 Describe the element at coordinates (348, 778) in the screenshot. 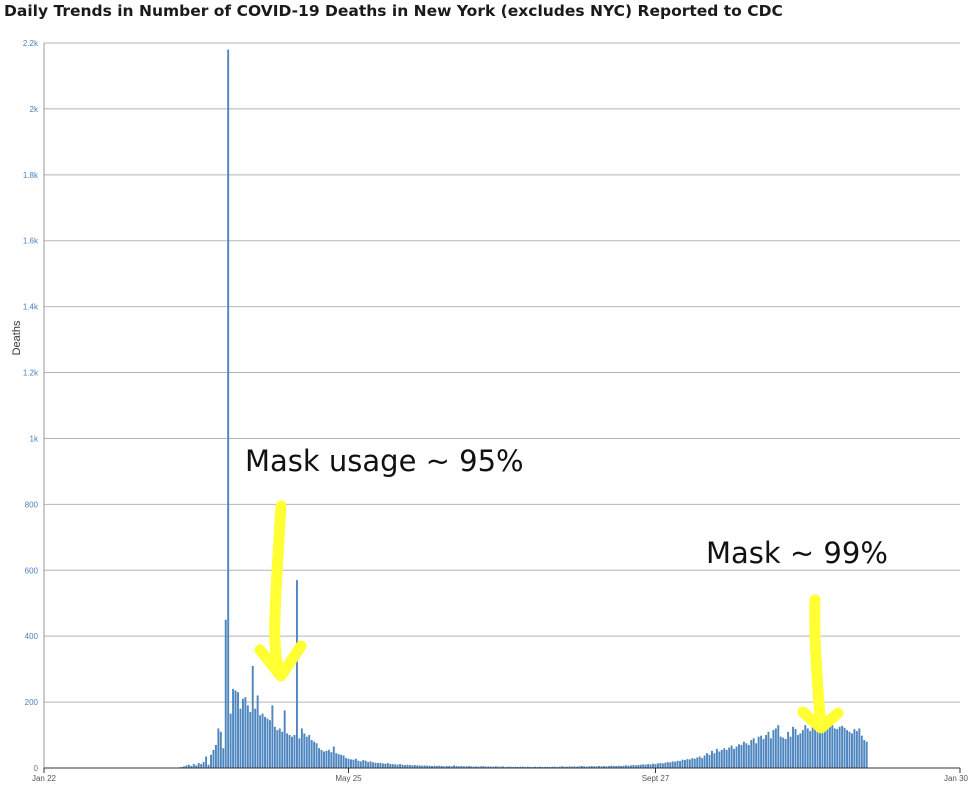

I see `x-tick-label: May 25` at that location.